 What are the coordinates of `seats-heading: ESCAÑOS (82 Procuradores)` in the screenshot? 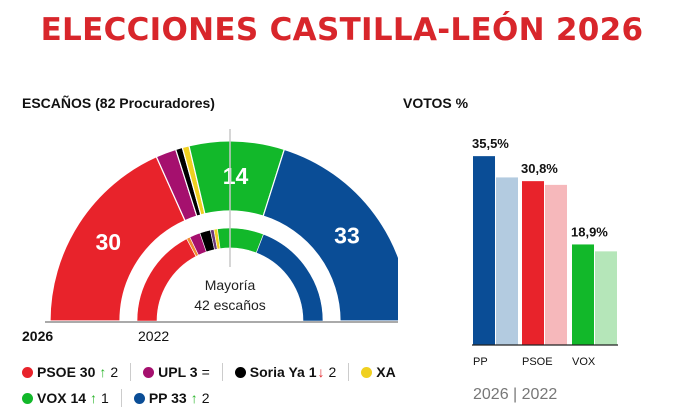 It's located at (118, 103).